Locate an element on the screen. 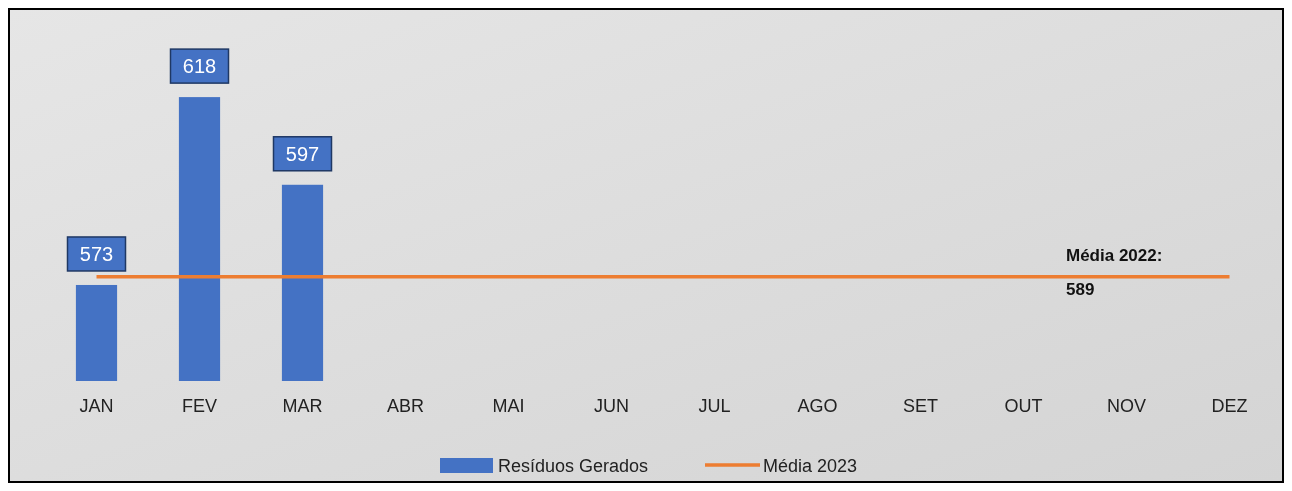 This screenshot has height=491, width=1292. x-tick-label: AGO is located at coordinates (817, 406).